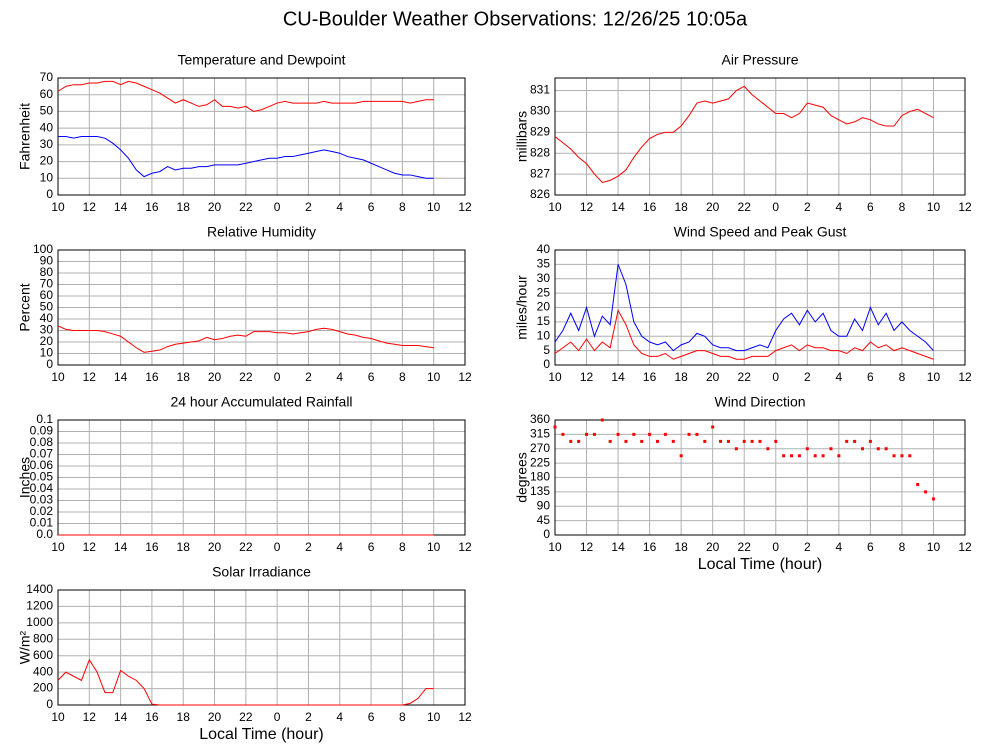 This screenshot has width=1000, height=745. I want to click on y-tick-label: 70, so click(47, 77).